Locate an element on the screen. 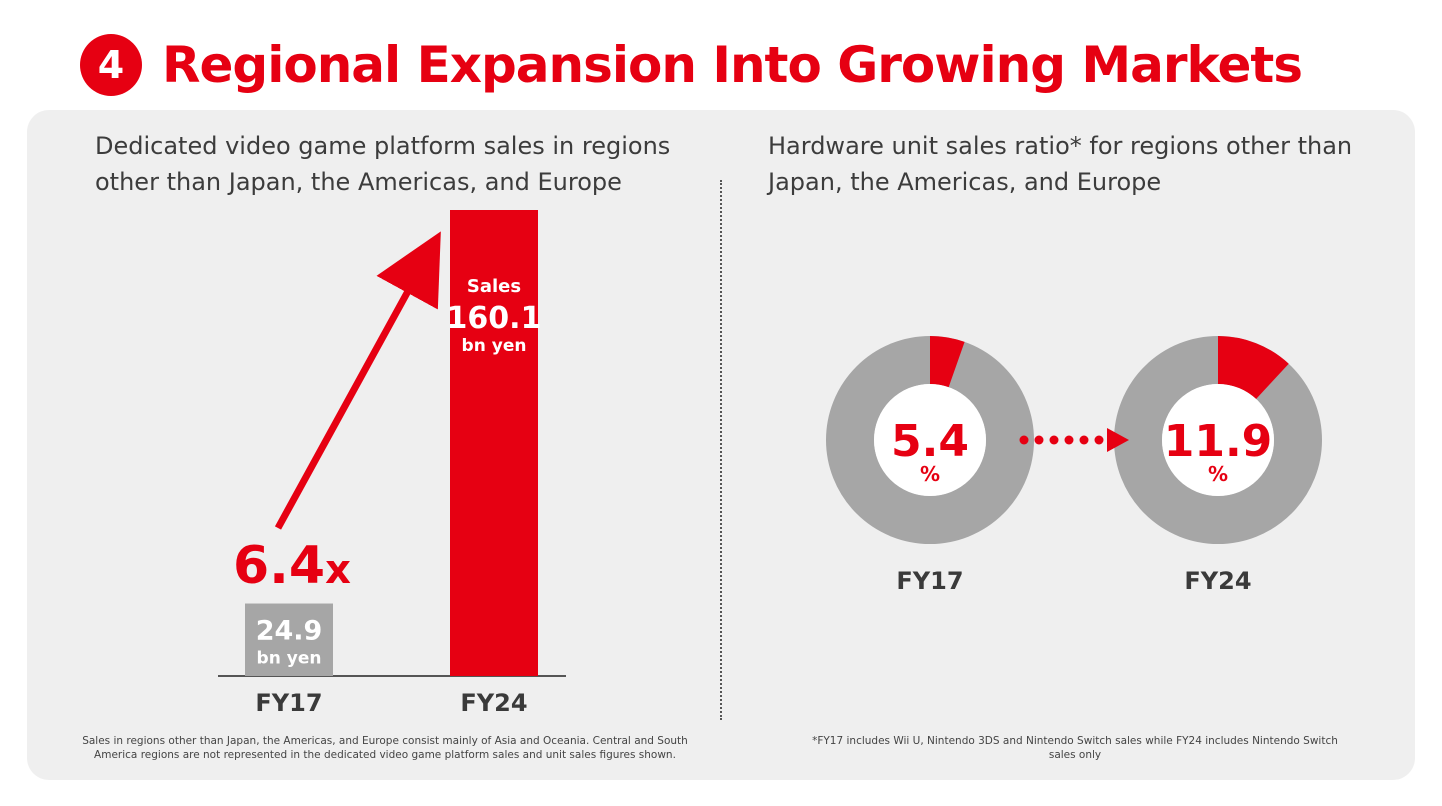 This screenshot has height=806, width=1442. donut-value-label: 5.4 is located at coordinates (930, 441).